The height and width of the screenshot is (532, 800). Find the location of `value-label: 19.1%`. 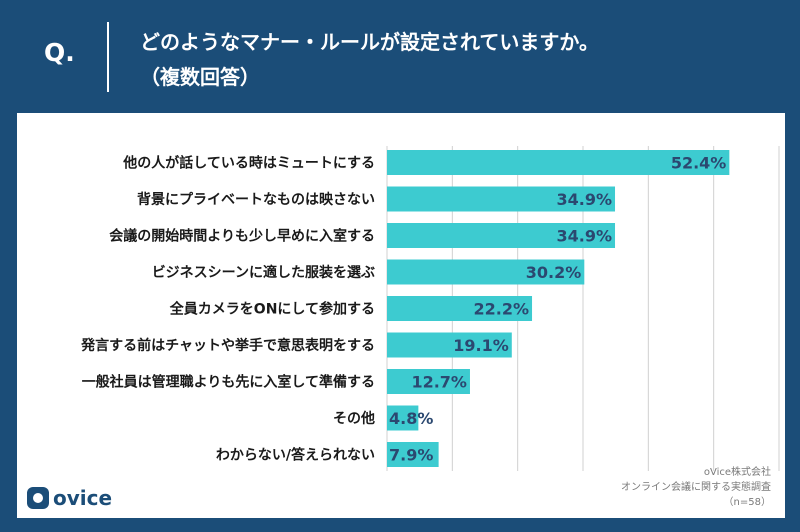

value-label: 19.1% is located at coordinates (481, 345).